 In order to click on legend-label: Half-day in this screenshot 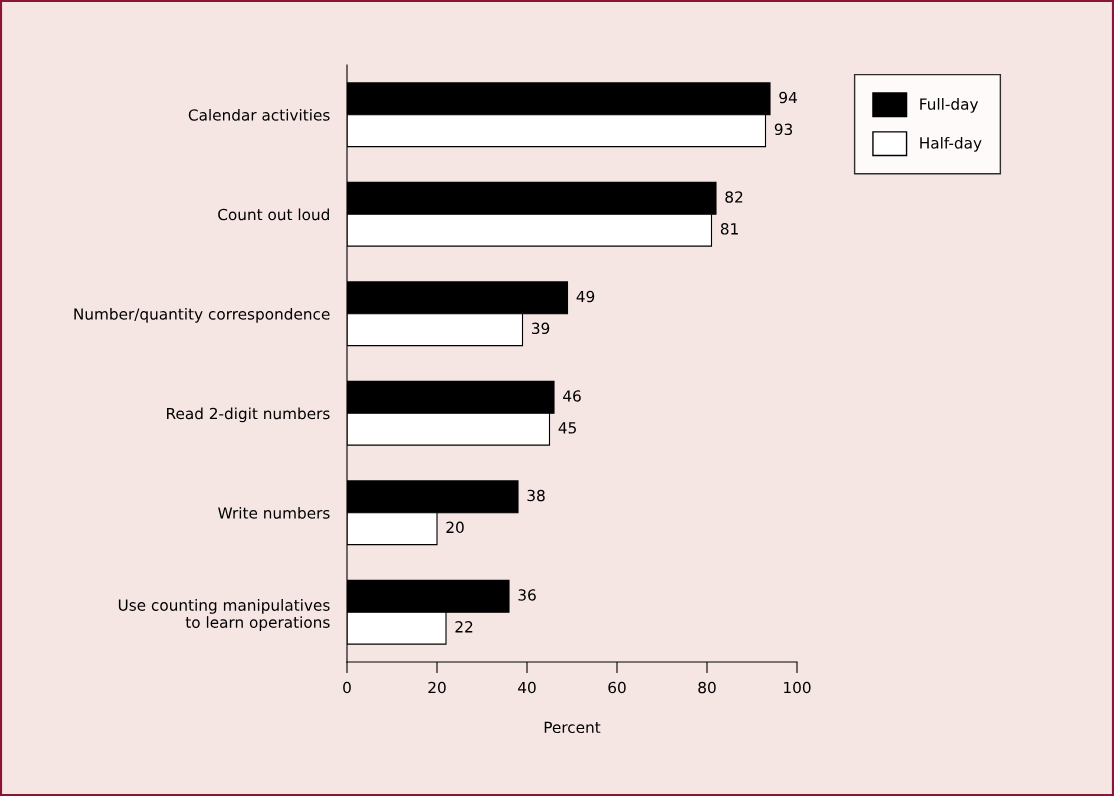, I will do `click(951, 144)`.